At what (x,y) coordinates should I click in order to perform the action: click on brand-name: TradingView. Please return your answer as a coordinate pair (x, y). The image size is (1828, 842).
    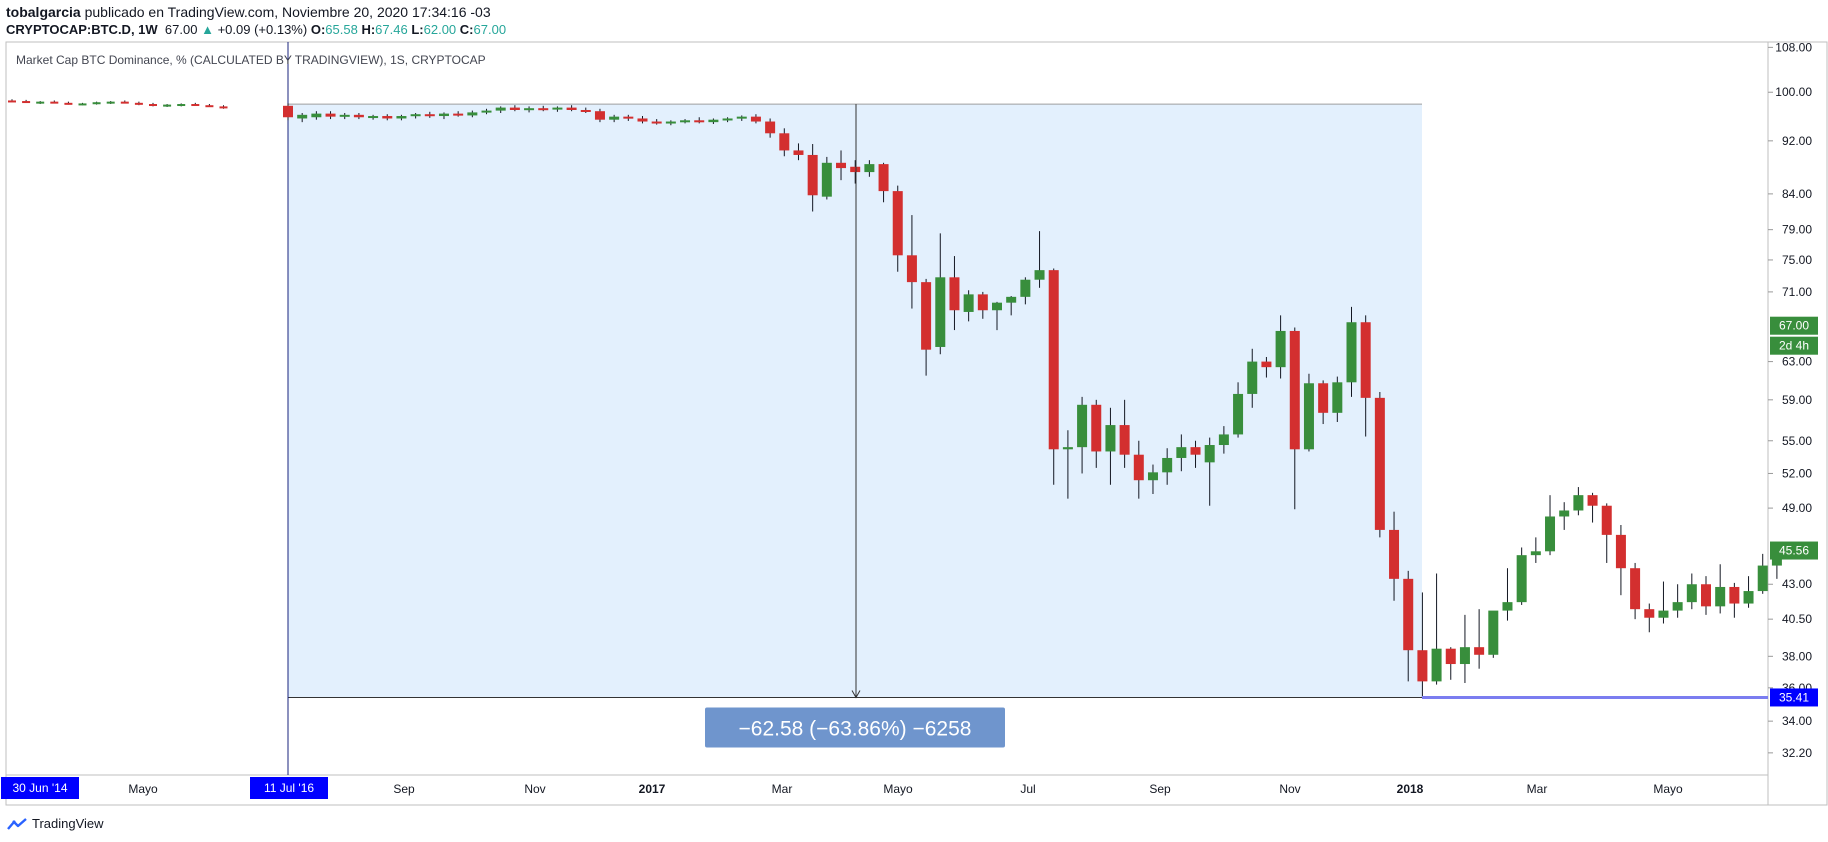
    Looking at the image, I should click on (68, 823).